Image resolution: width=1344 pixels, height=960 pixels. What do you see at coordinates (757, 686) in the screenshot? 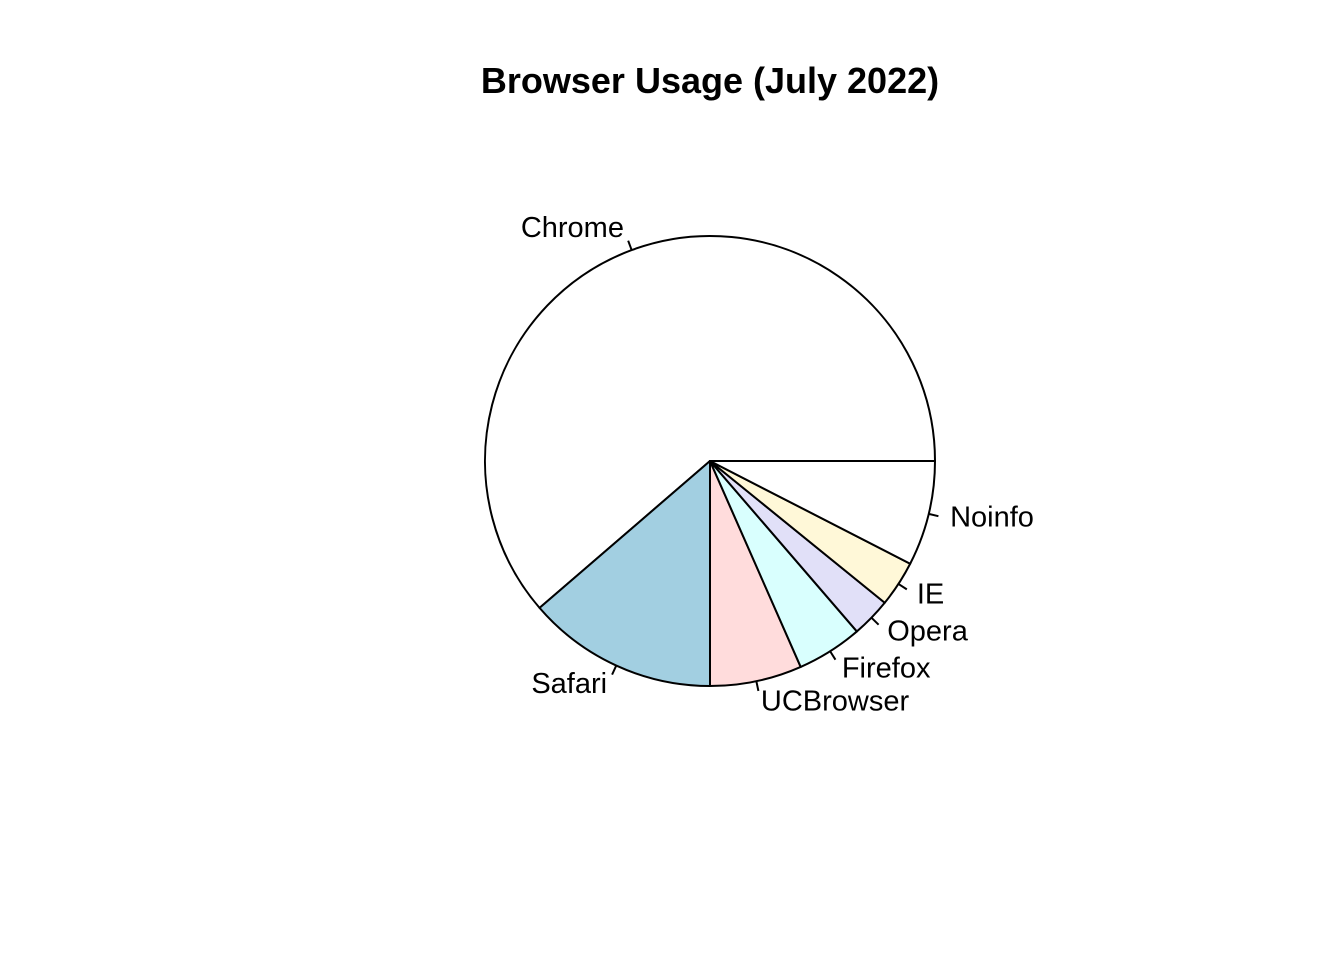
I see `tick-ucbrowser` at bounding box center [757, 686].